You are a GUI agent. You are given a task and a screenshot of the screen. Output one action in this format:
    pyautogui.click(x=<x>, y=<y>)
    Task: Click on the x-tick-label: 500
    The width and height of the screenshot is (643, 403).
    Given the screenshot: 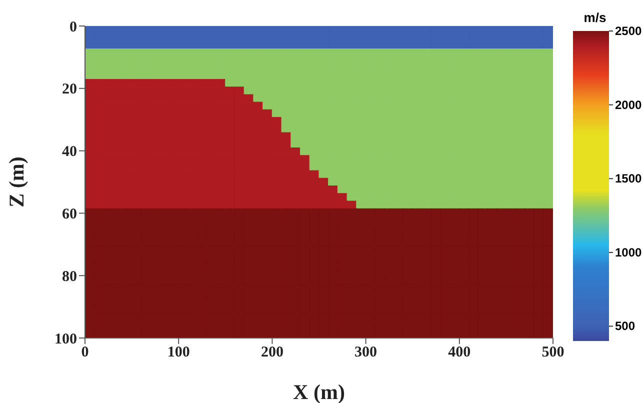 What is the action you would take?
    pyautogui.click(x=553, y=352)
    